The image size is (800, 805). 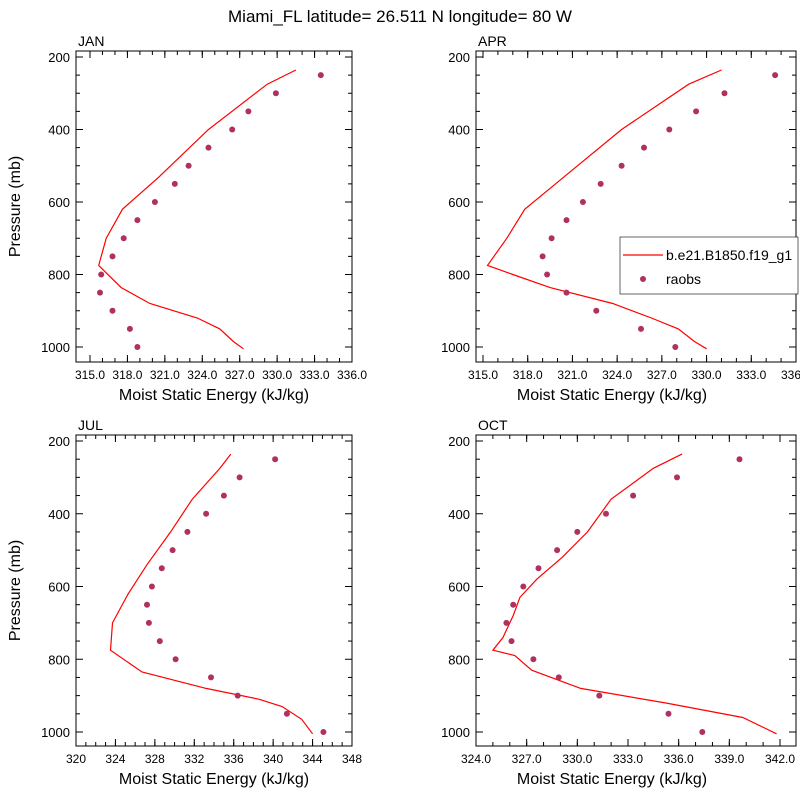 What do you see at coordinates (234, 759) in the screenshot?
I see `x-tick-label: 336` at bounding box center [234, 759].